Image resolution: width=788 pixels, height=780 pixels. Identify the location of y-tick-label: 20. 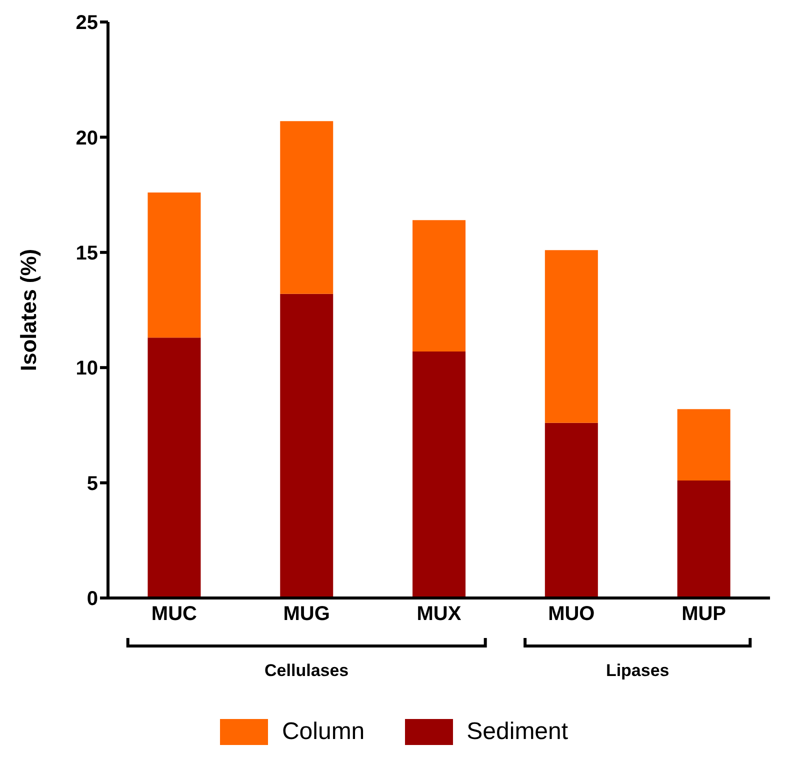
(87, 138).